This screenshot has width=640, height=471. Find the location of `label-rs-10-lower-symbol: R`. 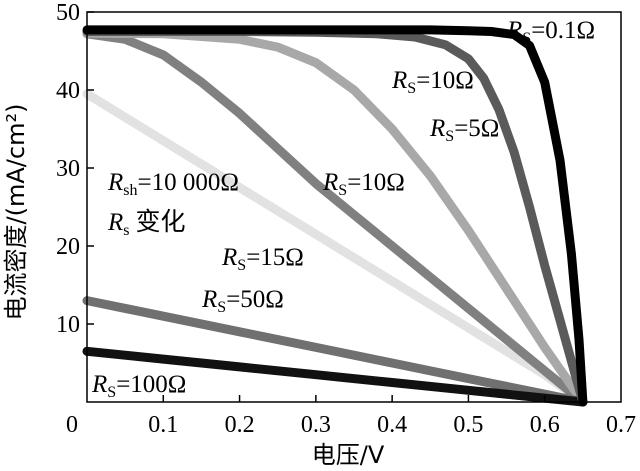

label-rs-10-lower-symbol: R is located at coordinates (330, 182).